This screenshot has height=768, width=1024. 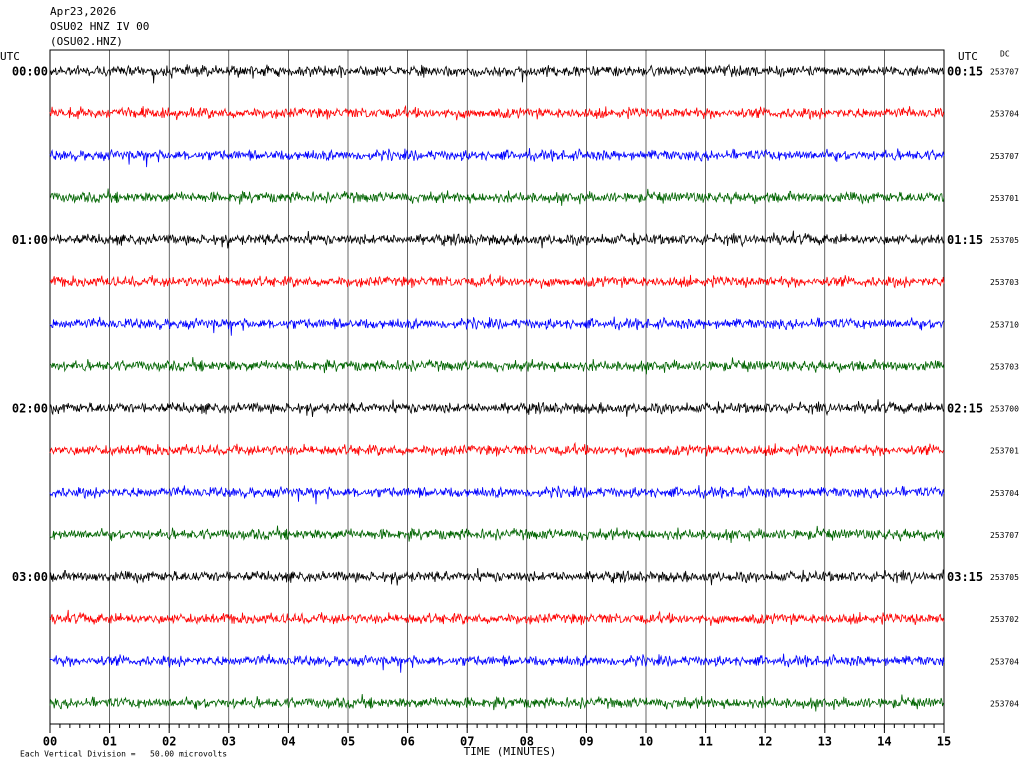 I want to click on header-channel: (OSU02.HNZ), so click(x=86, y=41).